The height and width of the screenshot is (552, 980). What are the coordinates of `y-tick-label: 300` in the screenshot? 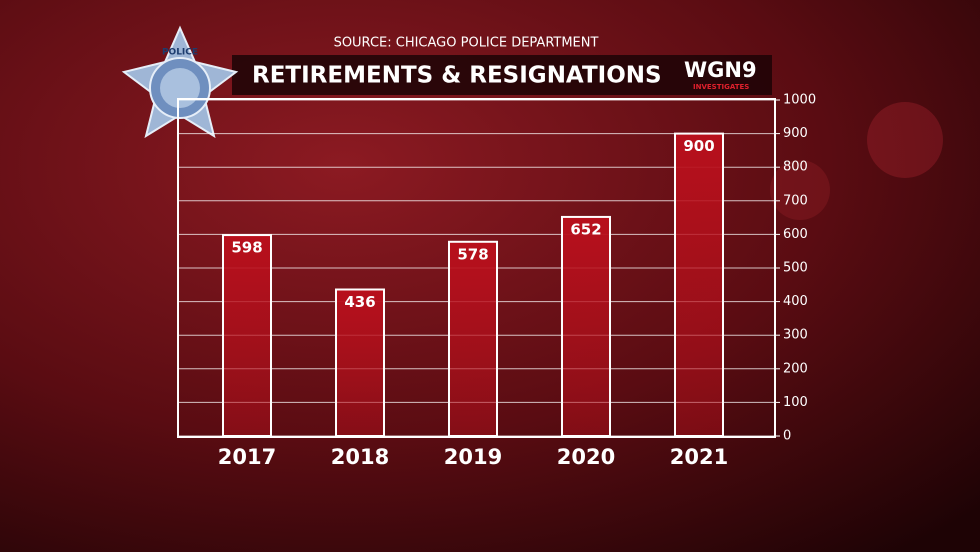 It's located at (795, 335).